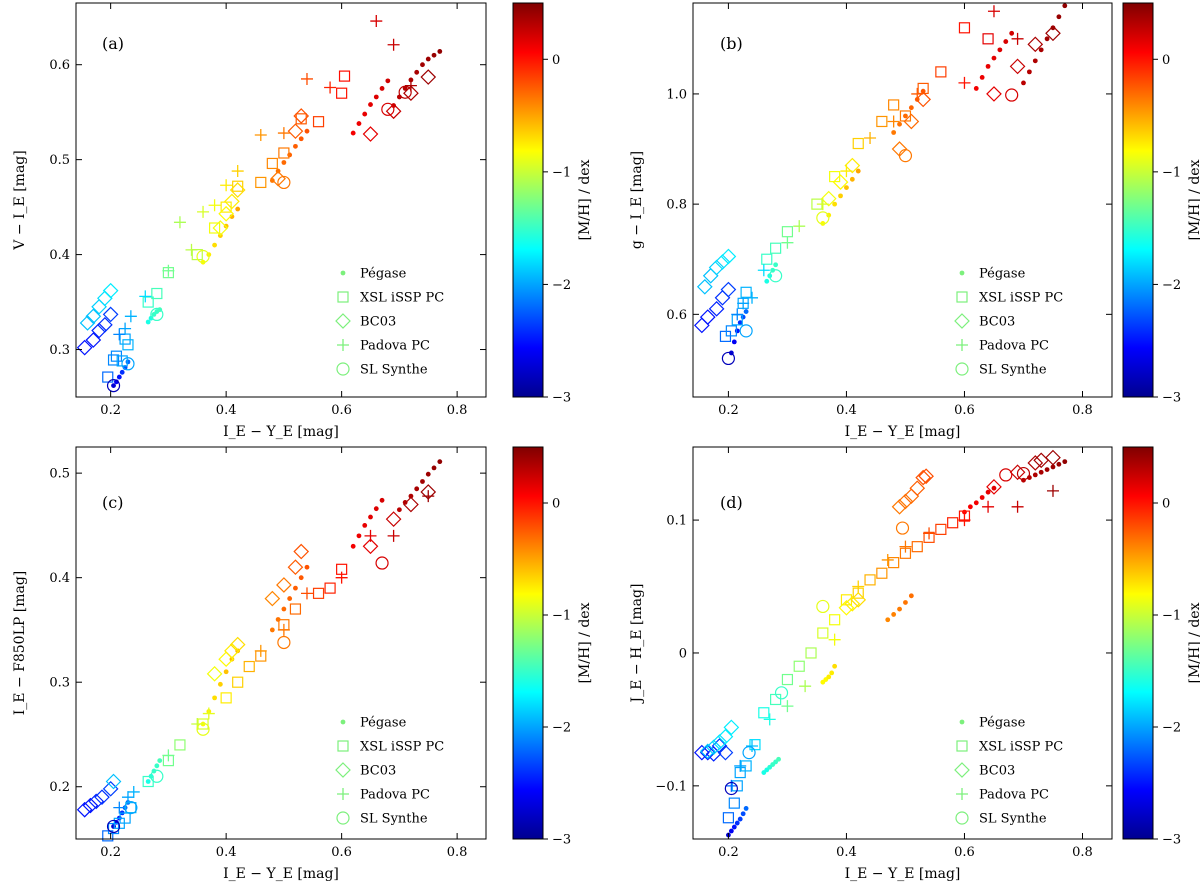  What do you see at coordinates (1014, 346) in the screenshot?
I see `legend-entry: Padova PC` at bounding box center [1014, 346].